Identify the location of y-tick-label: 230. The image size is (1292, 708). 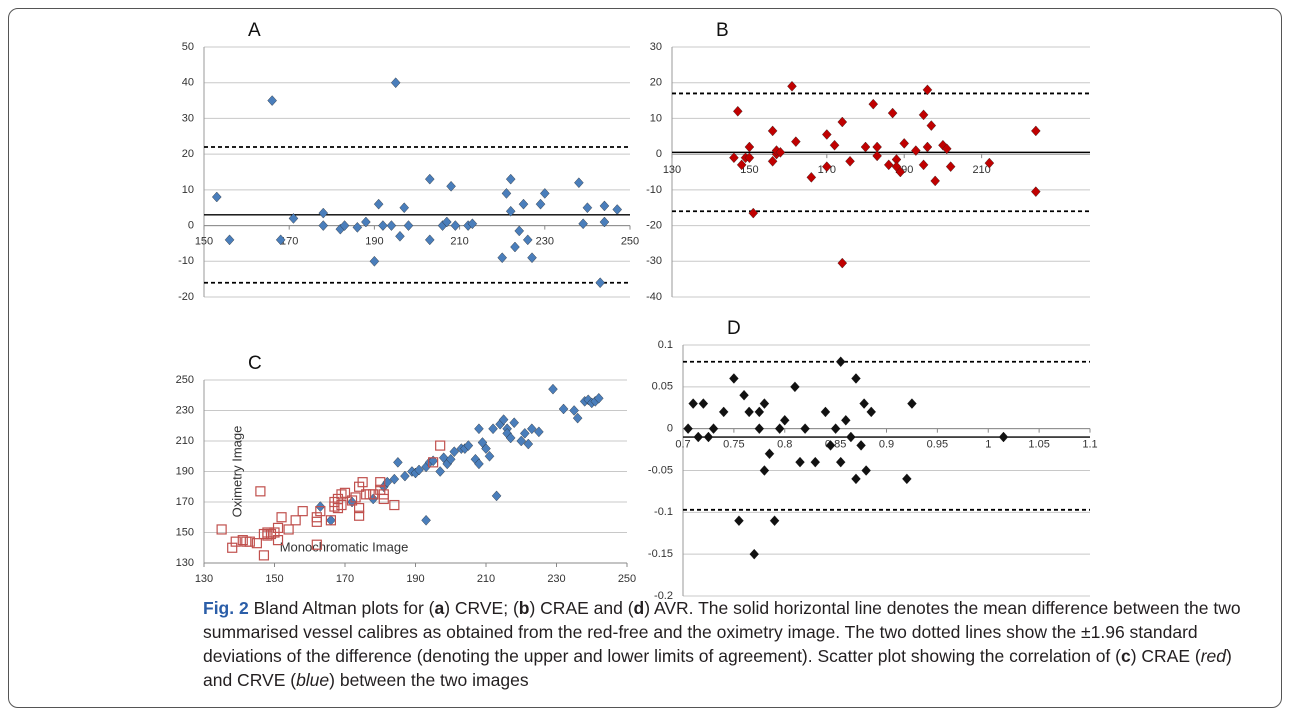
(185, 410).